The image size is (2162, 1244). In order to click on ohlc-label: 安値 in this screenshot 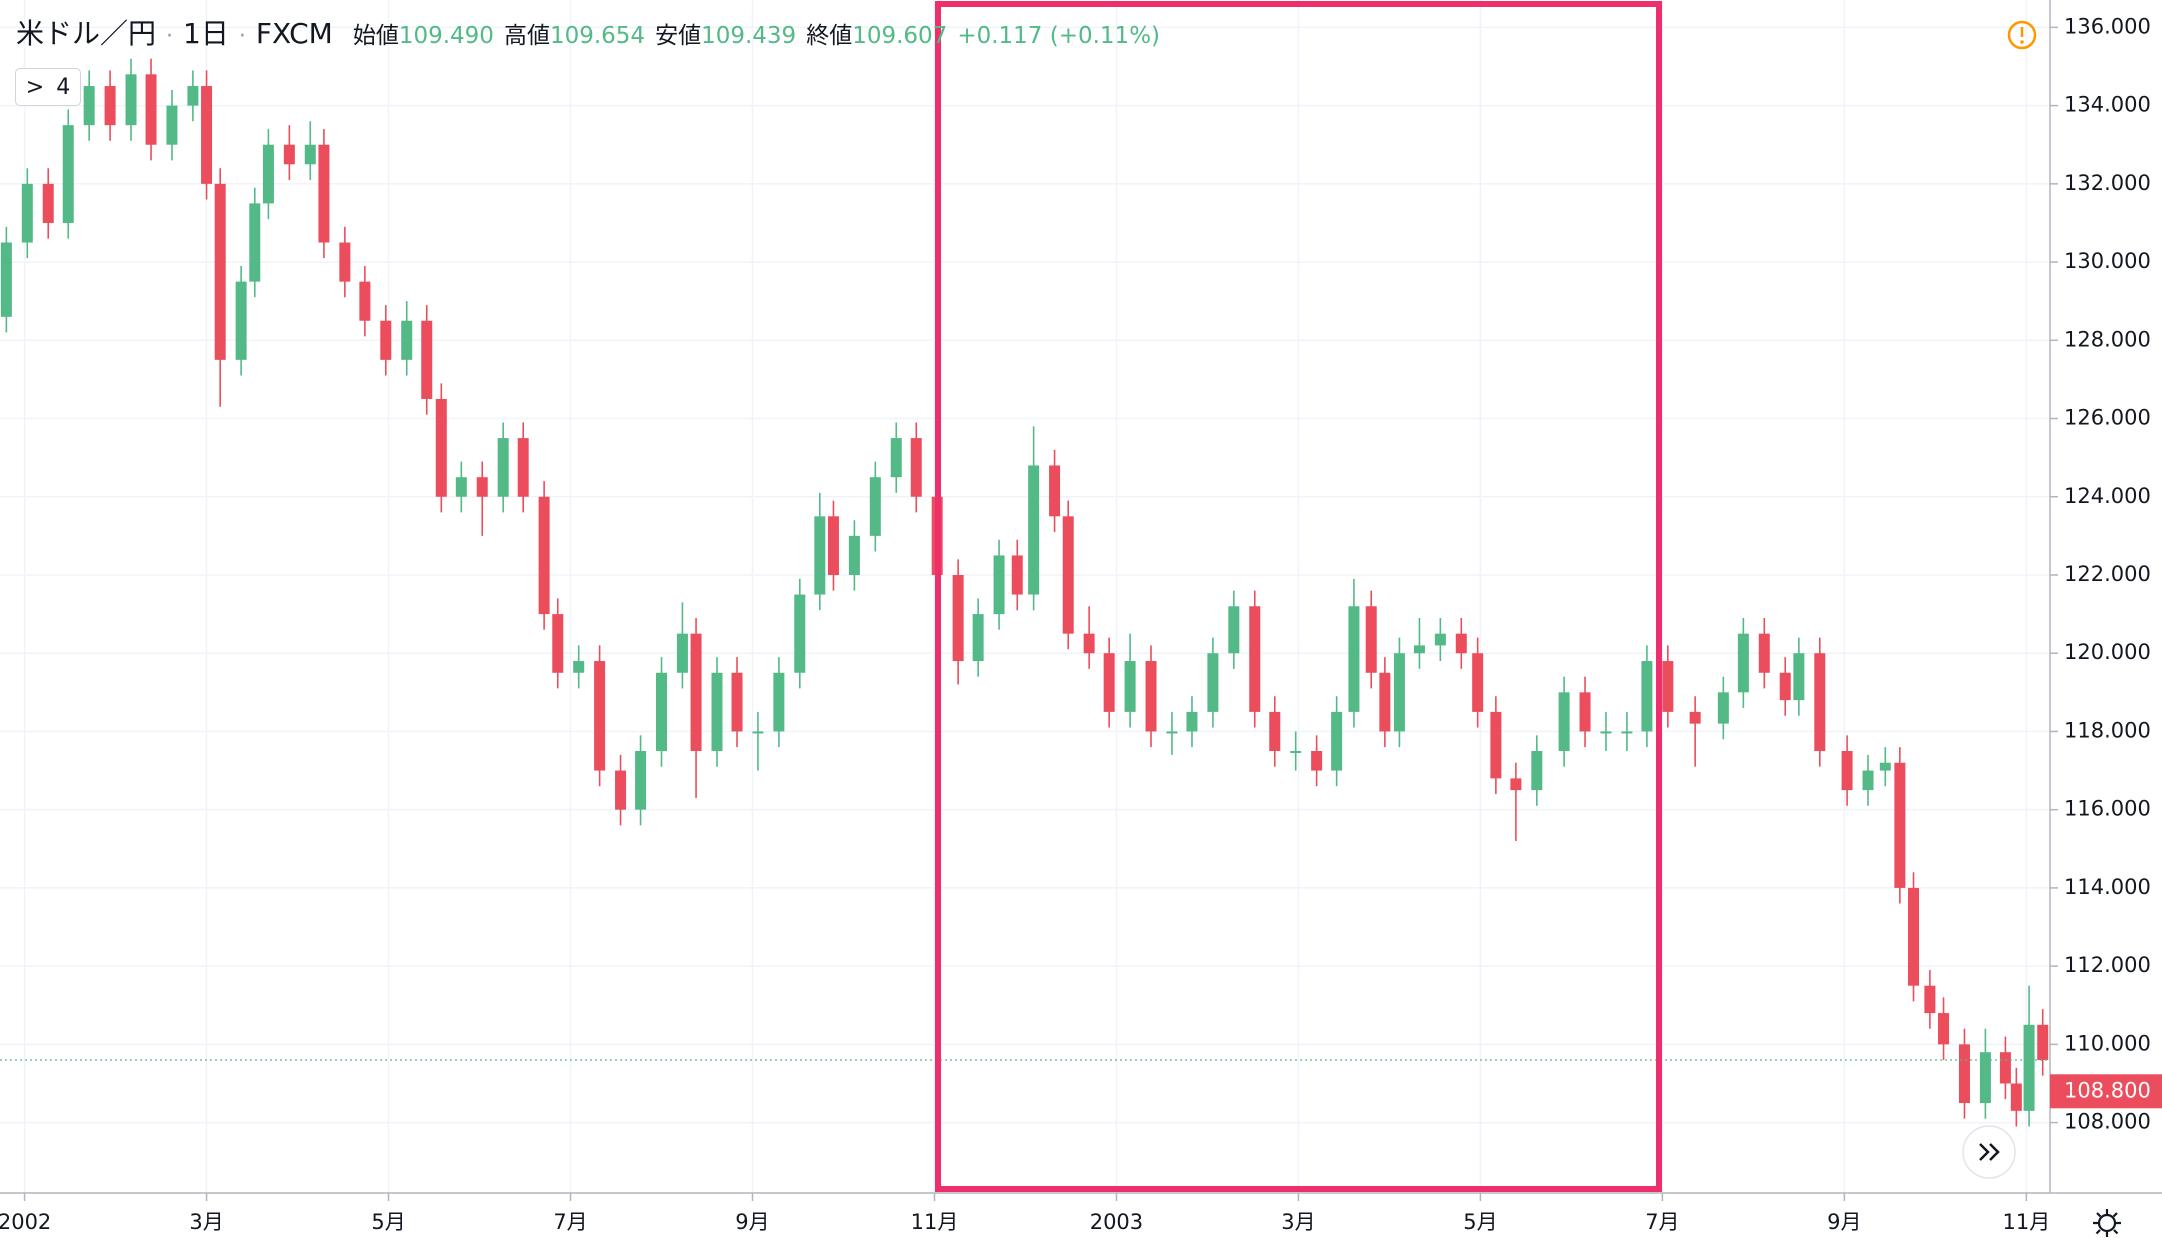, I will do `click(678, 36)`.